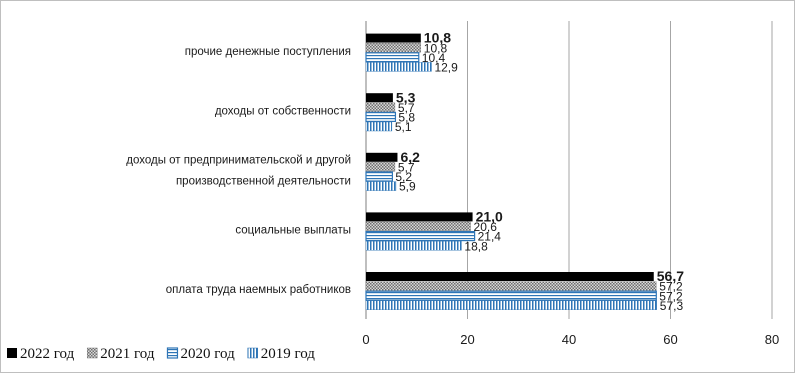 The width and height of the screenshot is (796, 375). I want to click on data-label: 21,4, so click(490, 237).